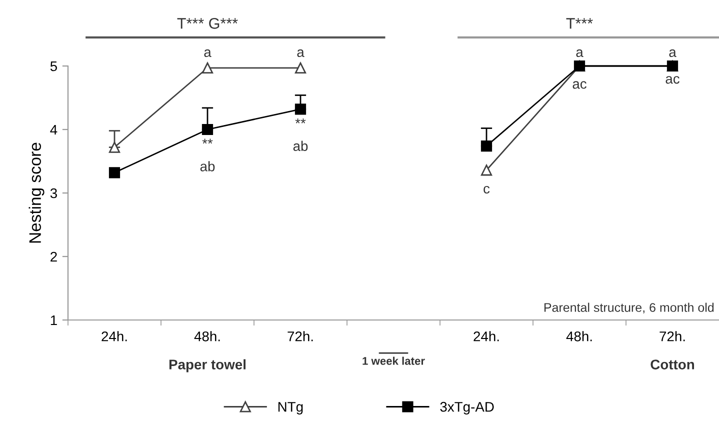 This screenshot has width=719, height=427. I want to click on y-tick-label: 4, so click(54, 129).